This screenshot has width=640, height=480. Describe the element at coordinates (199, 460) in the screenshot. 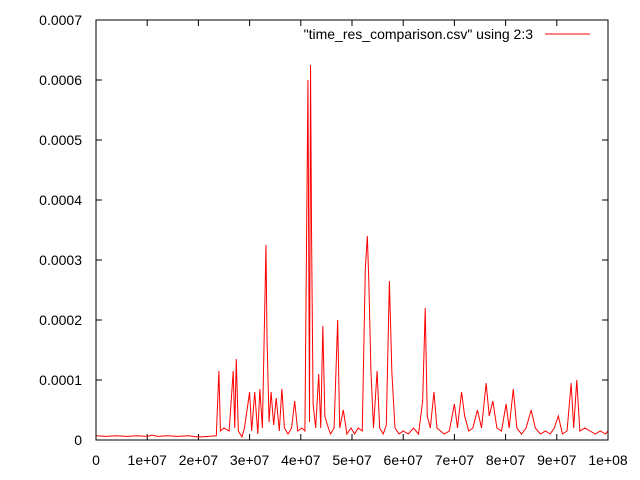

I see `x-tick-label: 2e+07` at that location.